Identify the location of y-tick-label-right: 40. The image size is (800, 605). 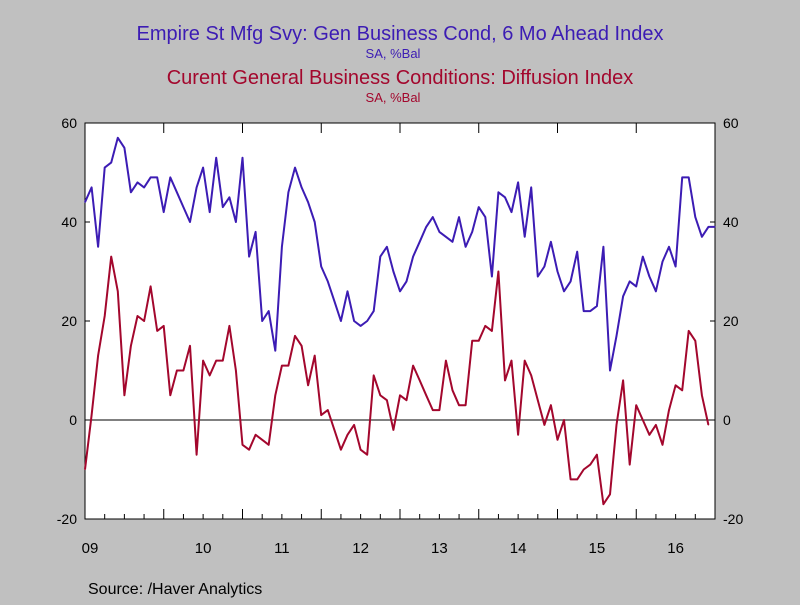
(731, 222).